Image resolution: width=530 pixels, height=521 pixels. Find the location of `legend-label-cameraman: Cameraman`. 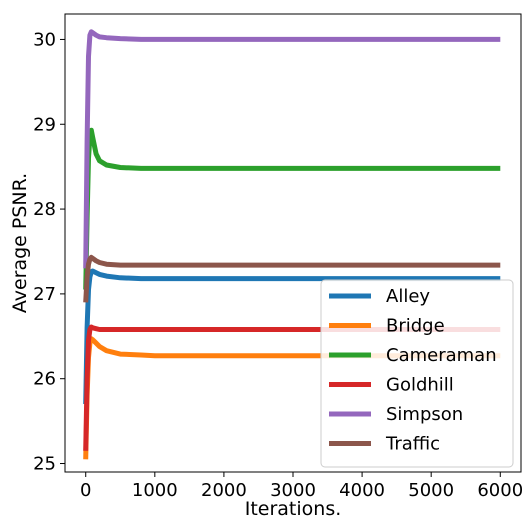

legend-label-cameraman: Cameraman is located at coordinates (441, 355).